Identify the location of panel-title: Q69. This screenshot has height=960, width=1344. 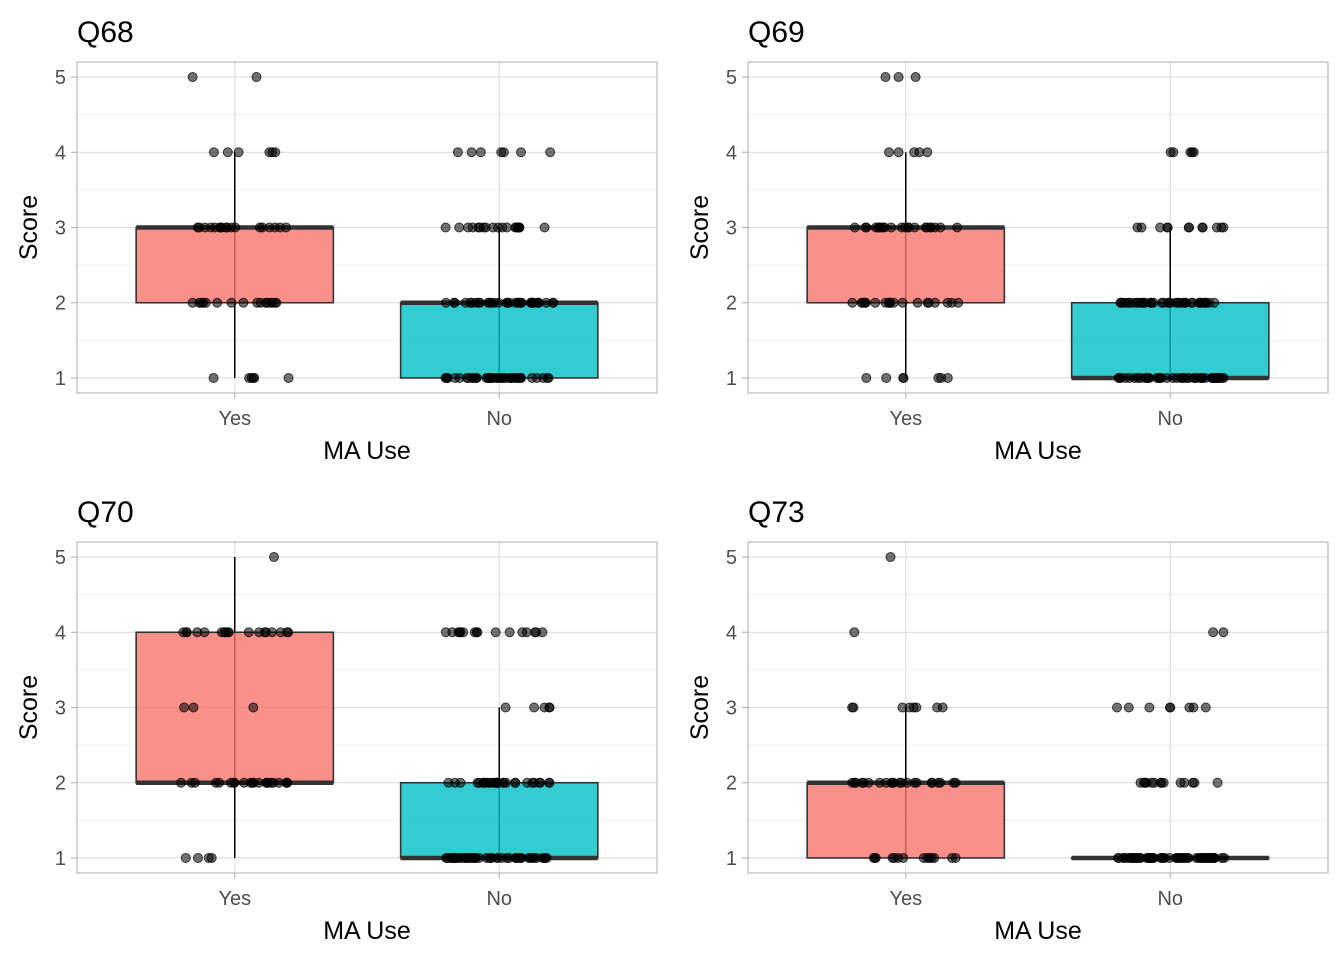
(776, 32).